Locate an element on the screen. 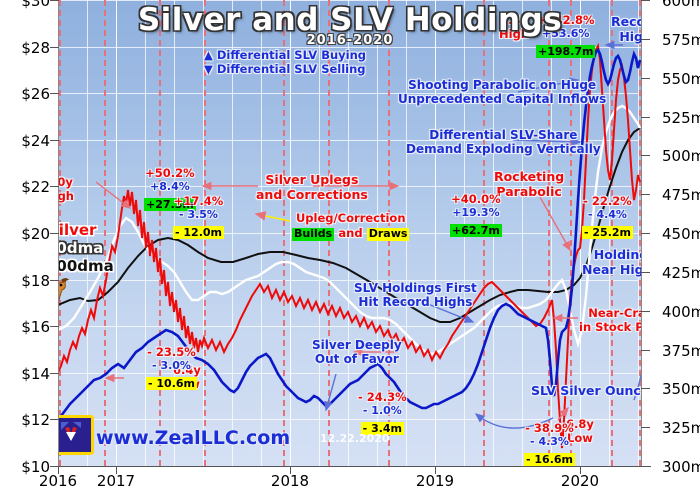 The width and height of the screenshot is (700, 500). y-tick-left: $16 is located at coordinates (35, 327).